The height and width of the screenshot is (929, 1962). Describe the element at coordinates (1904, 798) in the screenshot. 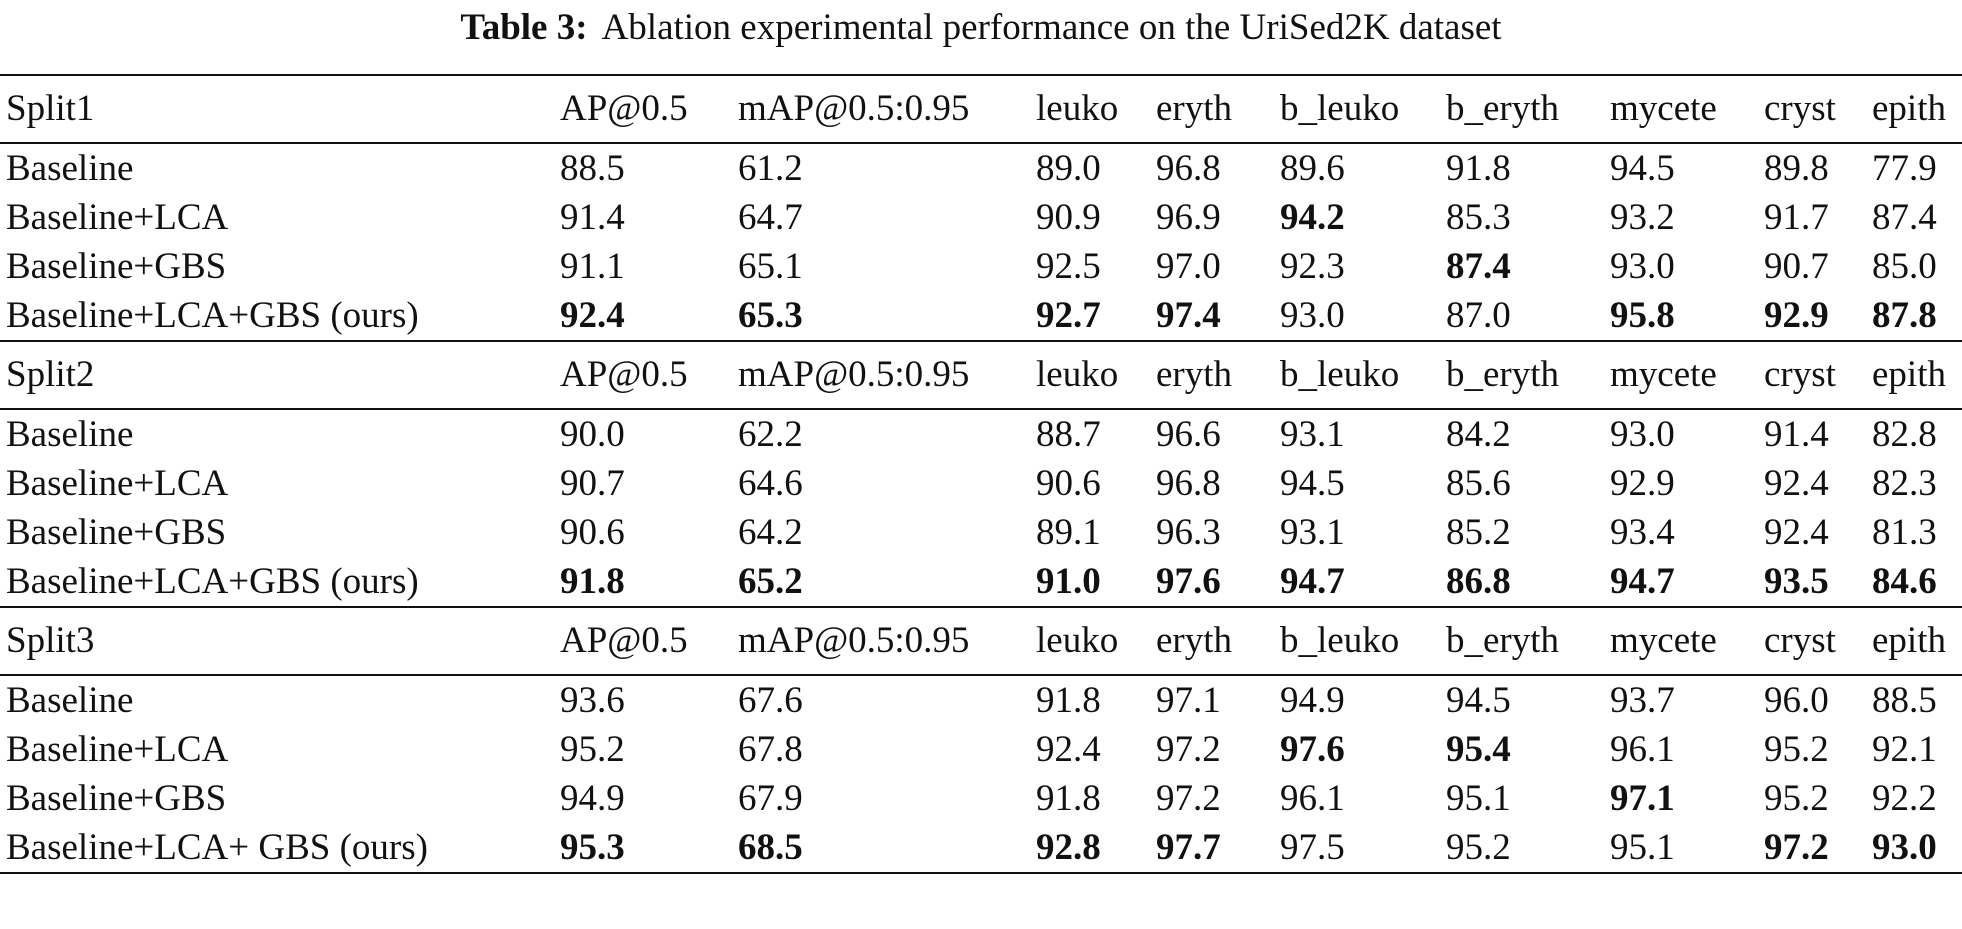

I see `metric-value: 92.2` at that location.